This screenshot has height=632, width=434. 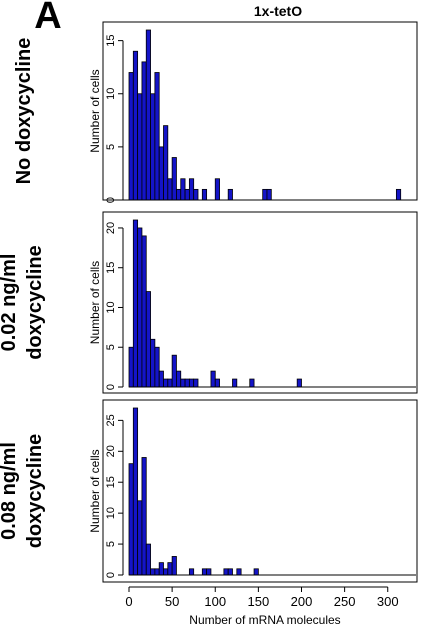 What do you see at coordinates (24, 111) in the screenshot?
I see `row-label-line: No doxycycline` at bounding box center [24, 111].